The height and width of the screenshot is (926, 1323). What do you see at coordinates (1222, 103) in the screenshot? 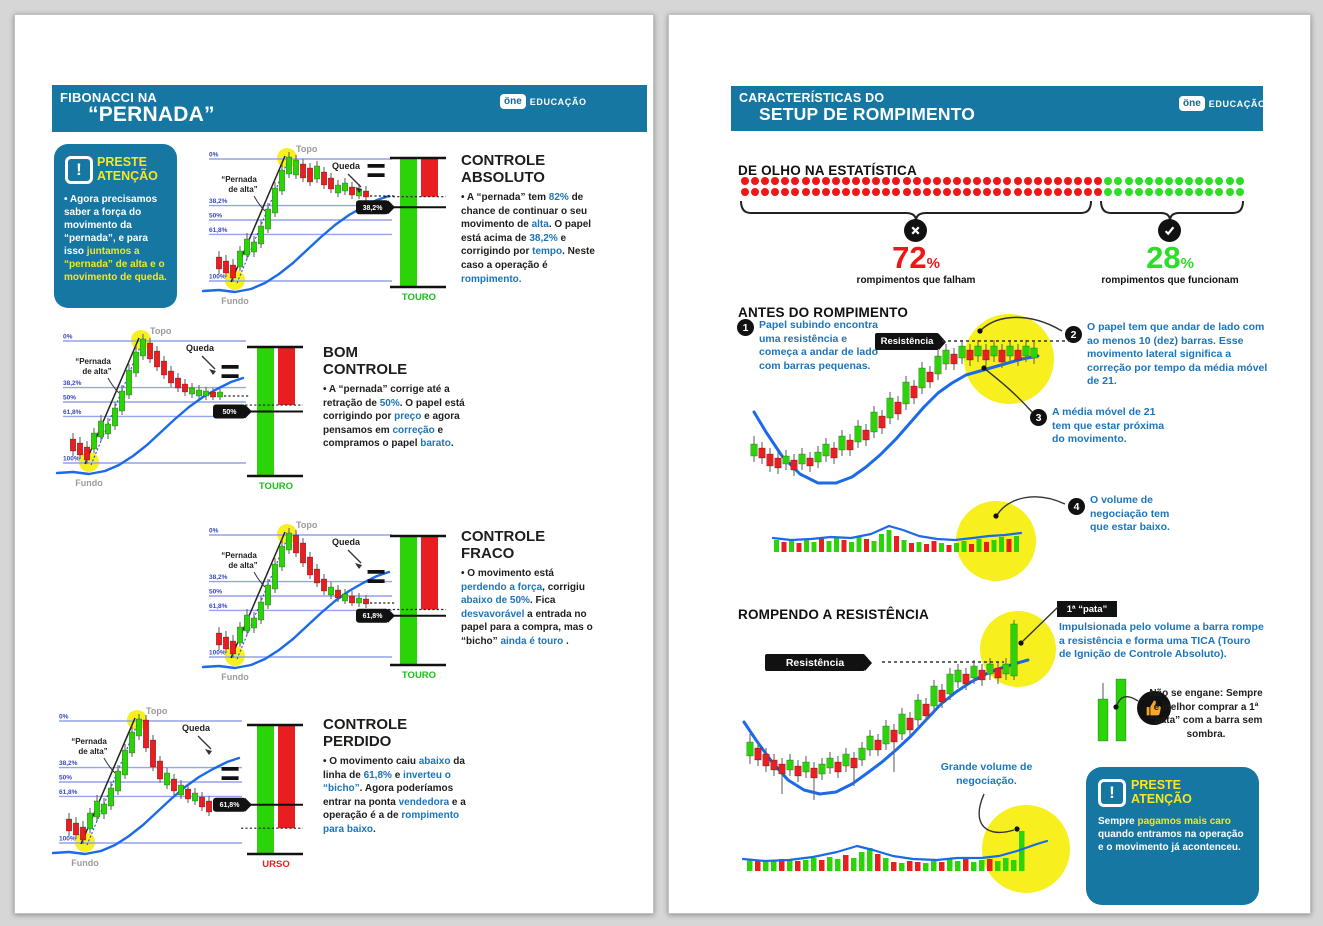
I see `one-educacao-logo-right: öne EDUCAÇÃO` at bounding box center [1222, 103].